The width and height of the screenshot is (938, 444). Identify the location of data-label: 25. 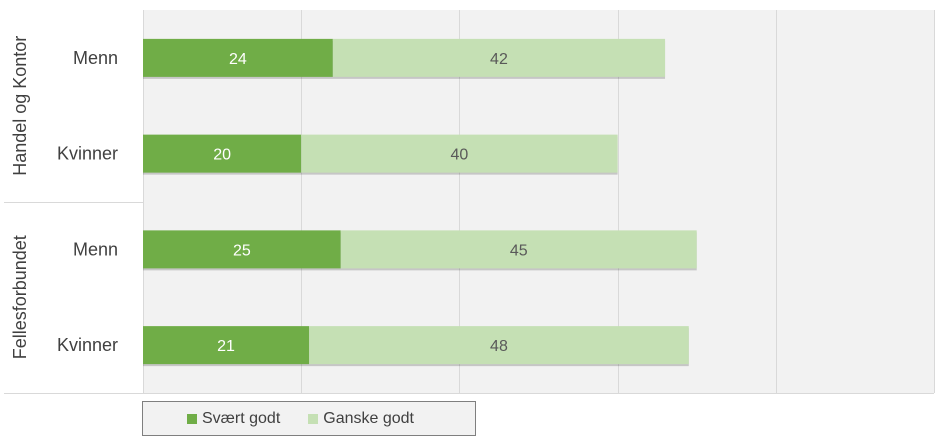
(242, 250).